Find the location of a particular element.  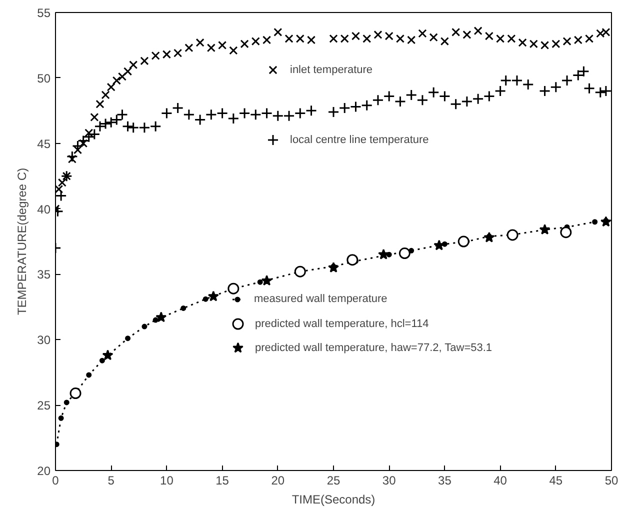

y-tick-label: 45 is located at coordinates (44, 143).